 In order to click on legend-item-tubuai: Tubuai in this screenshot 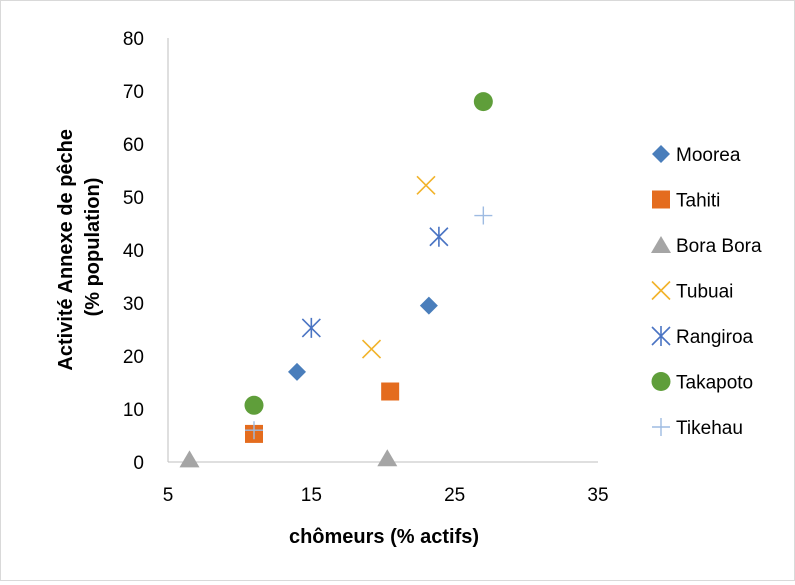, I will do `click(692, 291)`.